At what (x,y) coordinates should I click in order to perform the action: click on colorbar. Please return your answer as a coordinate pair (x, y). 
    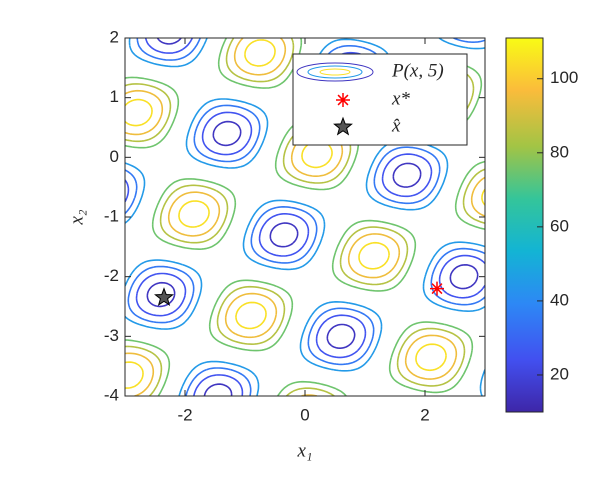
    Looking at the image, I should click on (524, 225).